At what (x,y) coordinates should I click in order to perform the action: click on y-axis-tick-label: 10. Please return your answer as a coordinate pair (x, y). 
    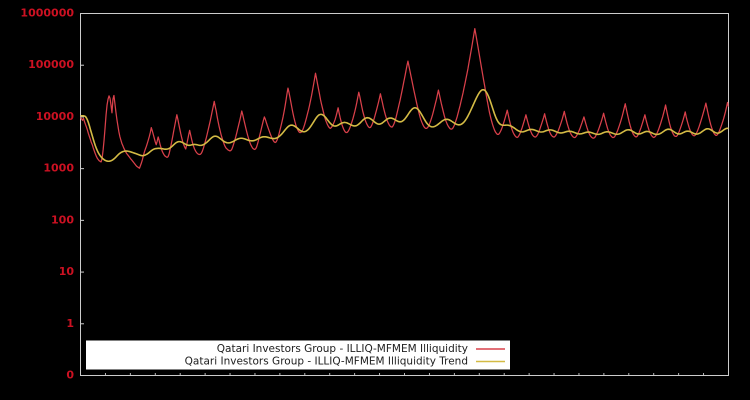
    Looking at the image, I should click on (67, 271).